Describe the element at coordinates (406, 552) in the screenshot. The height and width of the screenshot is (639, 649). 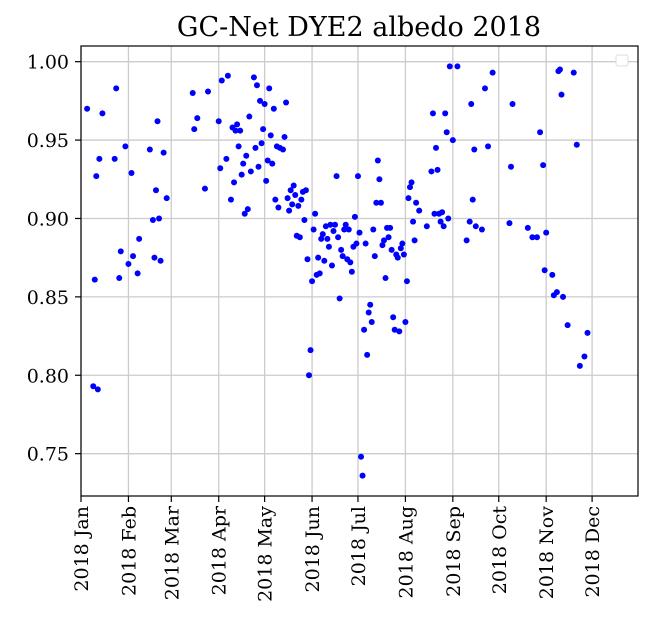
I see `x-tick-label: 2018 Aug` at that location.